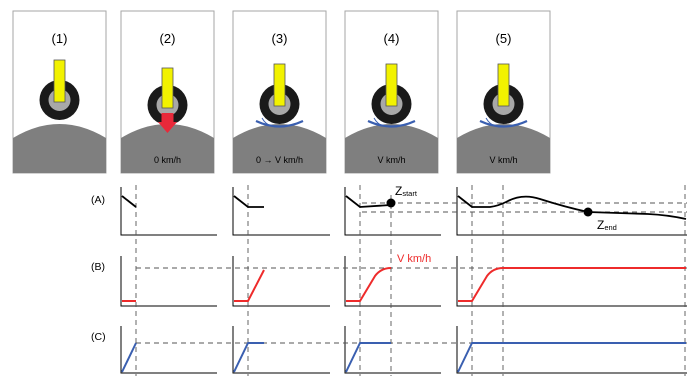  I want to click on velocity-label: V km/h, so click(414, 259).